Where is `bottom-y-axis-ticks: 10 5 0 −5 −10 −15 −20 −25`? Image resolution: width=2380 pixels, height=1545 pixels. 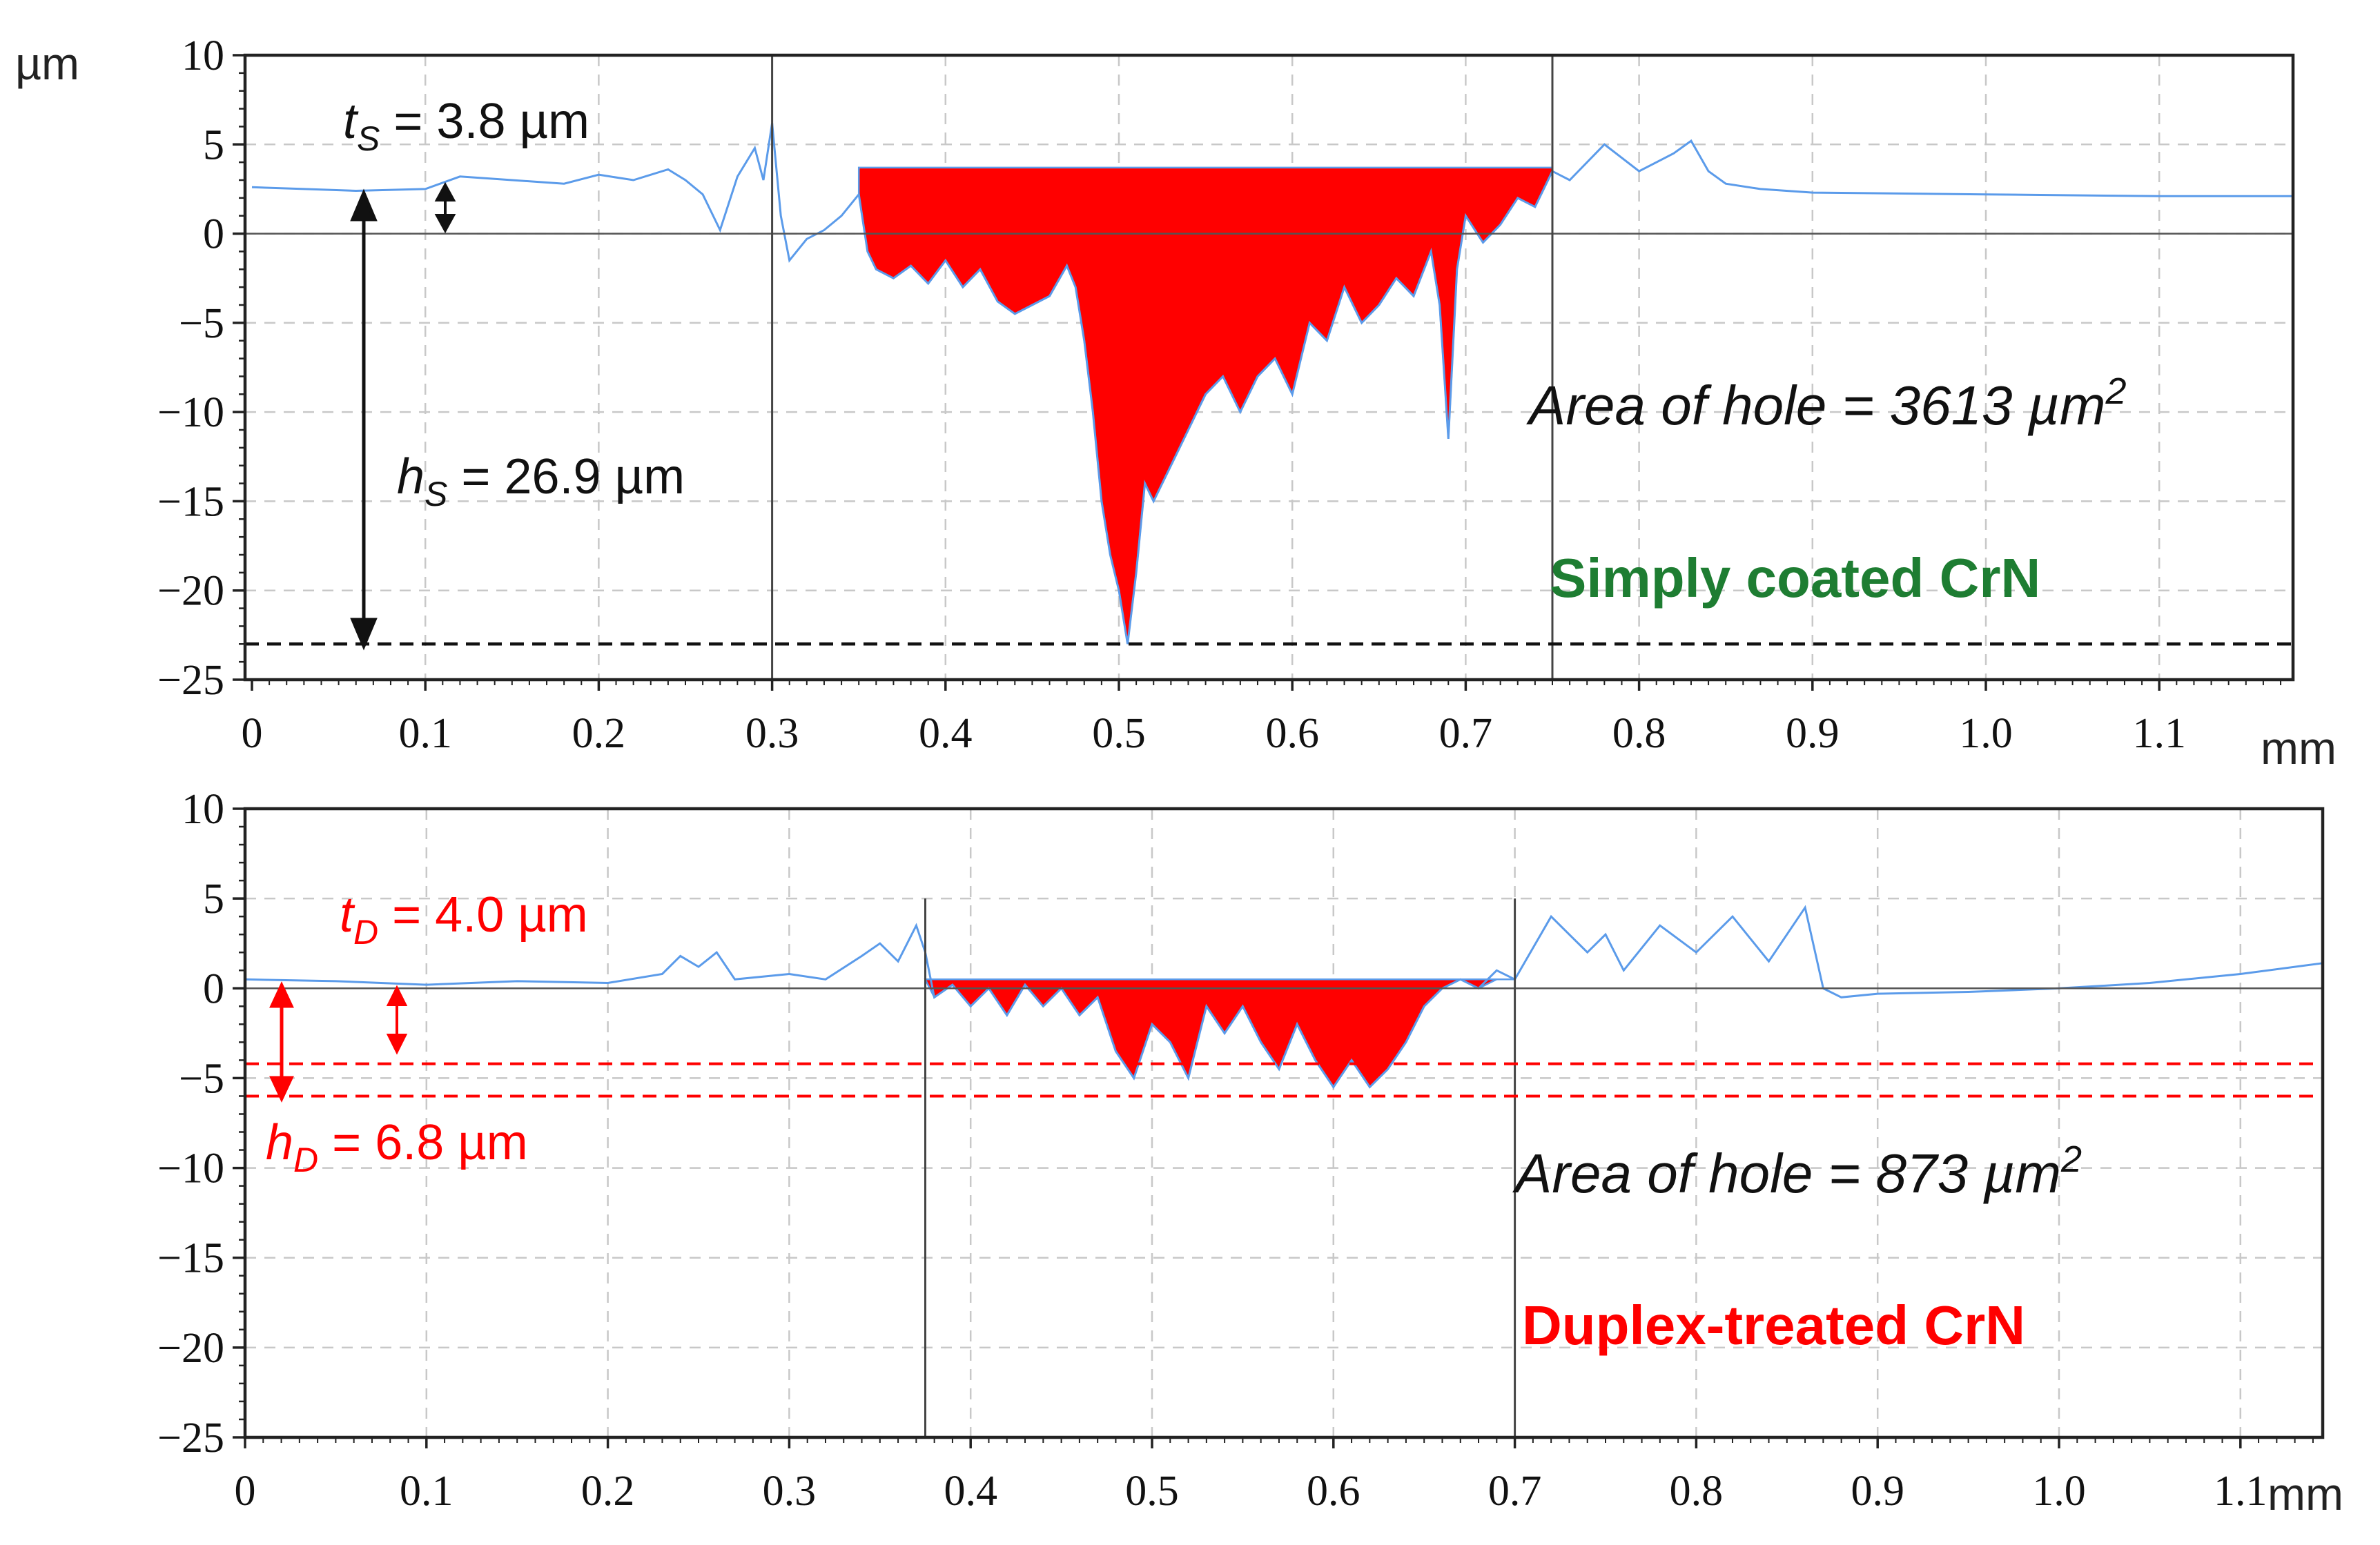 bottom-y-axis-ticks: 10 5 0 −5 −10 −15 −20 −25 is located at coordinates (201, 1124).